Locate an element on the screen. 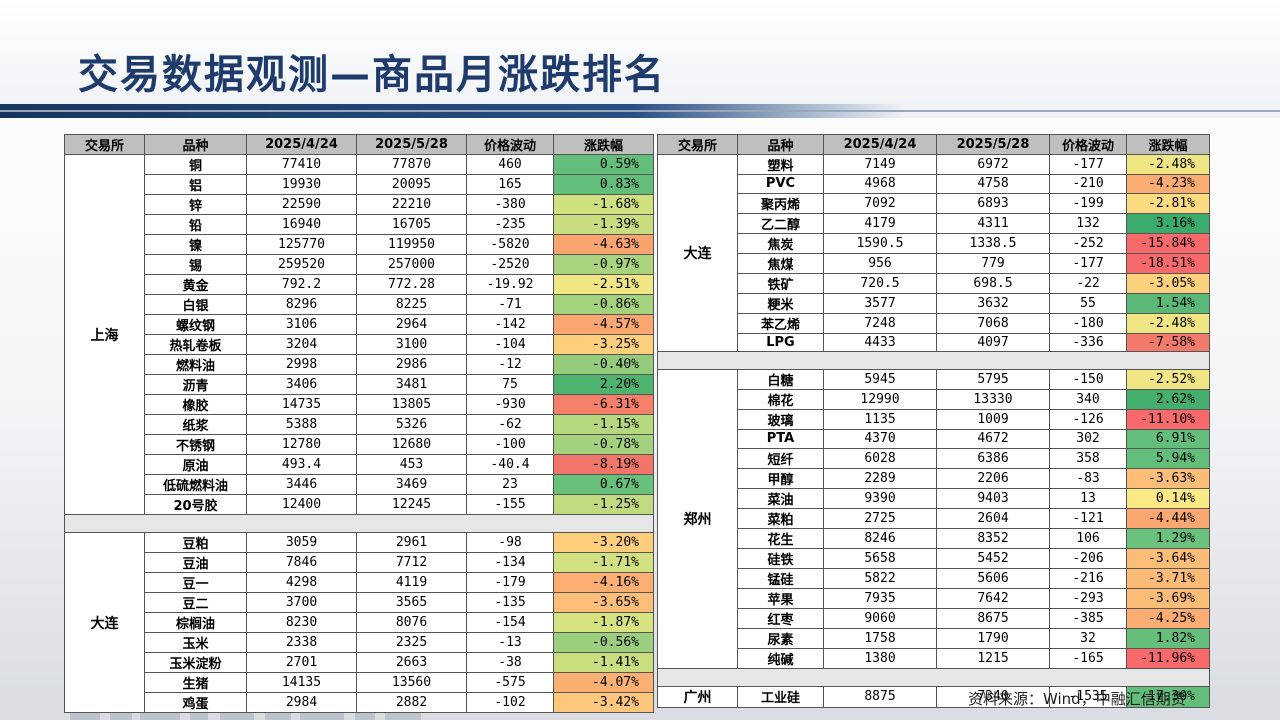  price-change-cell: -13 is located at coordinates (510, 642).